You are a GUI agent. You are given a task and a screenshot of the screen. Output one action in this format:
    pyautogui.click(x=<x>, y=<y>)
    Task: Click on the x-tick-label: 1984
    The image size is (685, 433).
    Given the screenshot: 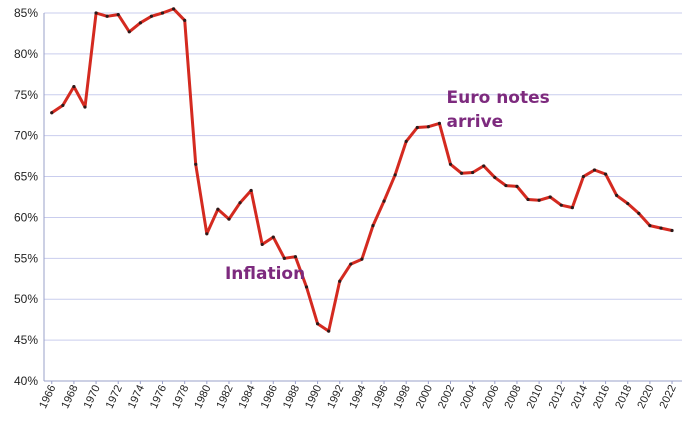 What is the action you would take?
    pyautogui.click(x=247, y=396)
    